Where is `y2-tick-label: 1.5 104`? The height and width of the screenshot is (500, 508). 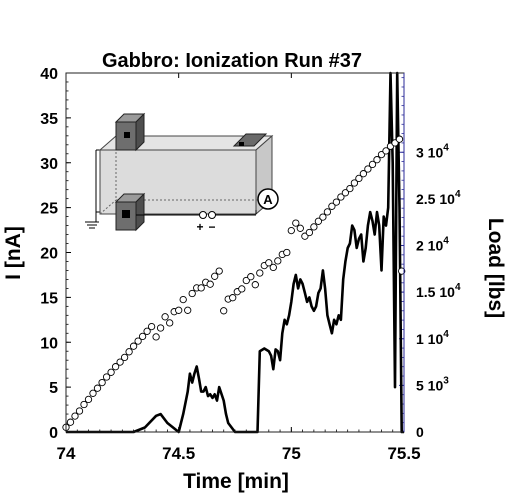
y2-tick-label: 1.5 104 is located at coordinates (438, 291).